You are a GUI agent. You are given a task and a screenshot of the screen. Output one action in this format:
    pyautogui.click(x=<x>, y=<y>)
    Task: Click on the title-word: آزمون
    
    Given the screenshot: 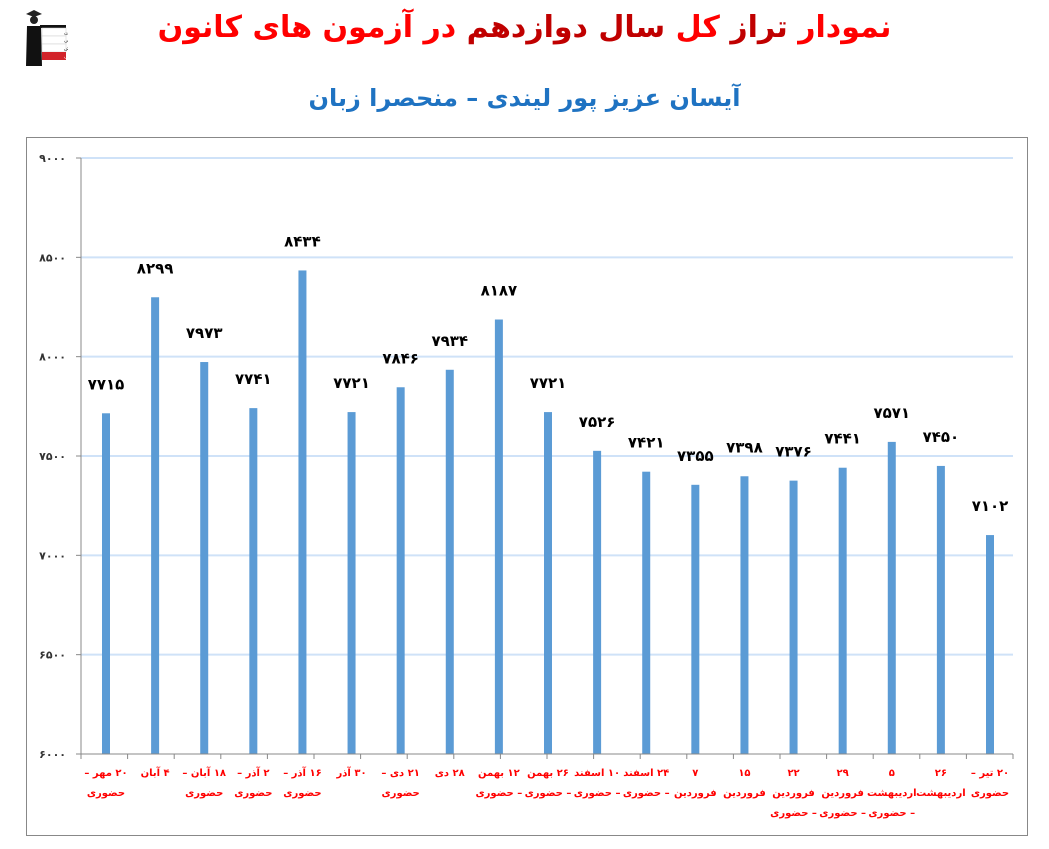 What is the action you would take?
    pyautogui.click(x=368, y=27)
    